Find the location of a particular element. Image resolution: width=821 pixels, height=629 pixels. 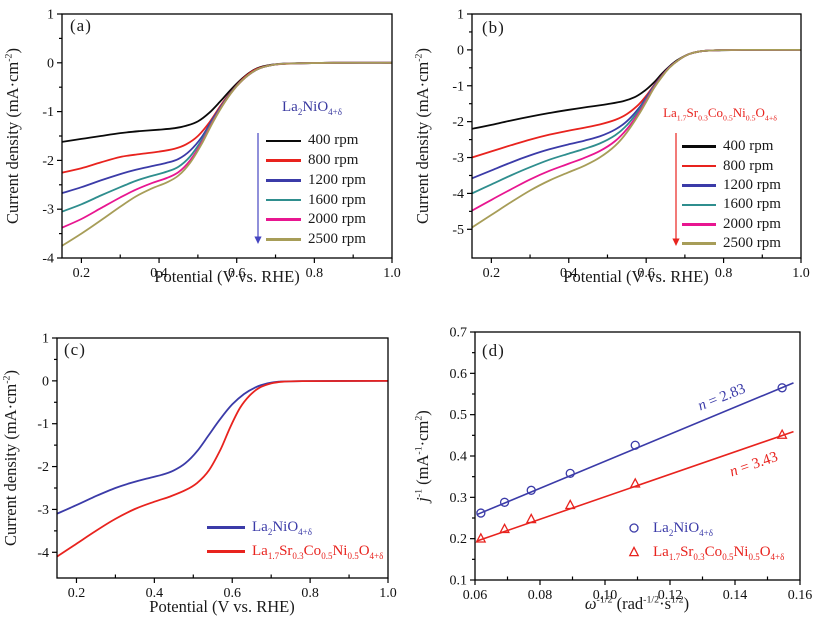

y-tick-label: 0.6 is located at coordinates (459, 374).